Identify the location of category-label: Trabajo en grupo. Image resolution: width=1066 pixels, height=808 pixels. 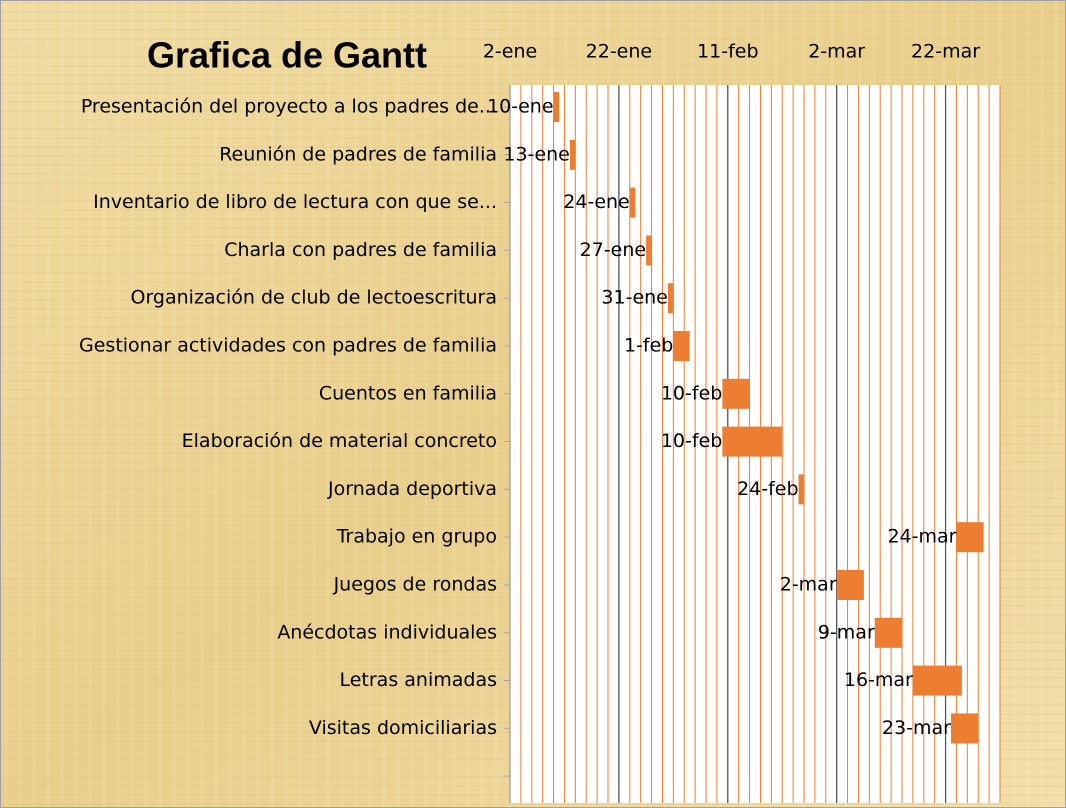
(416, 537).